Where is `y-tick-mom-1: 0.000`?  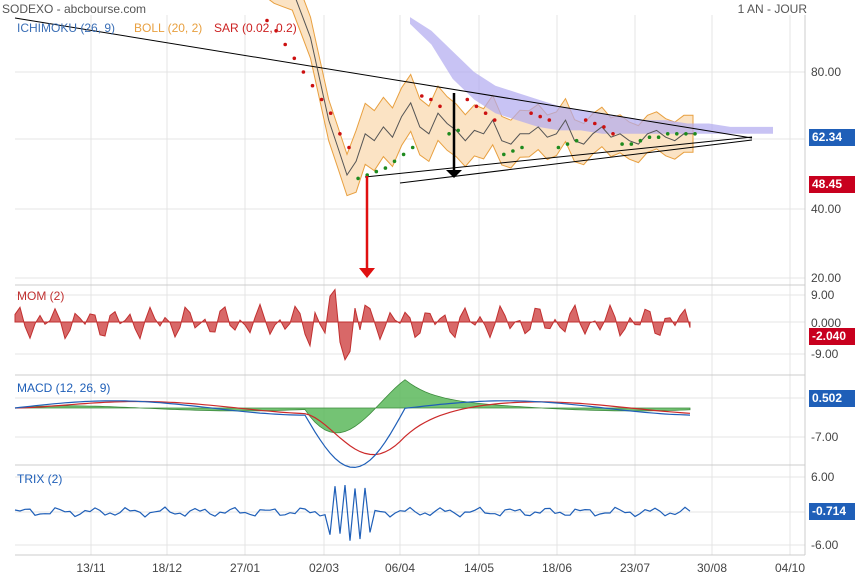 y-tick-mom-1: 0.000 is located at coordinates (826, 323).